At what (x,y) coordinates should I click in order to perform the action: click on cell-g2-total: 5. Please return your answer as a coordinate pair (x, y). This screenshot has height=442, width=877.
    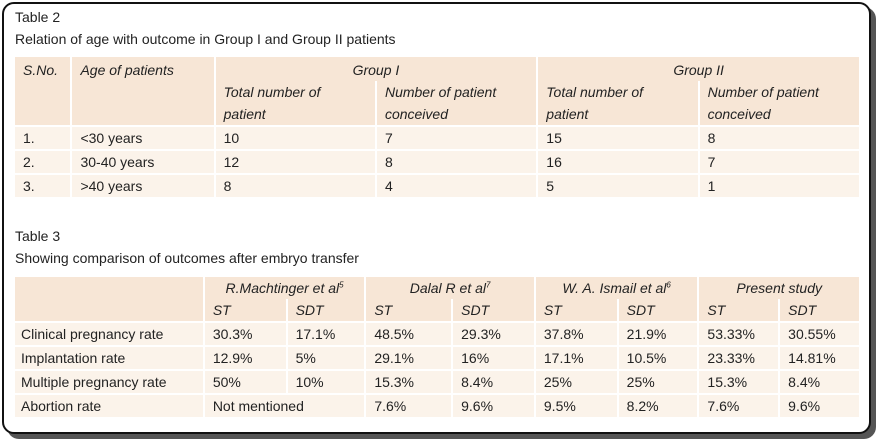
    Looking at the image, I should click on (618, 186).